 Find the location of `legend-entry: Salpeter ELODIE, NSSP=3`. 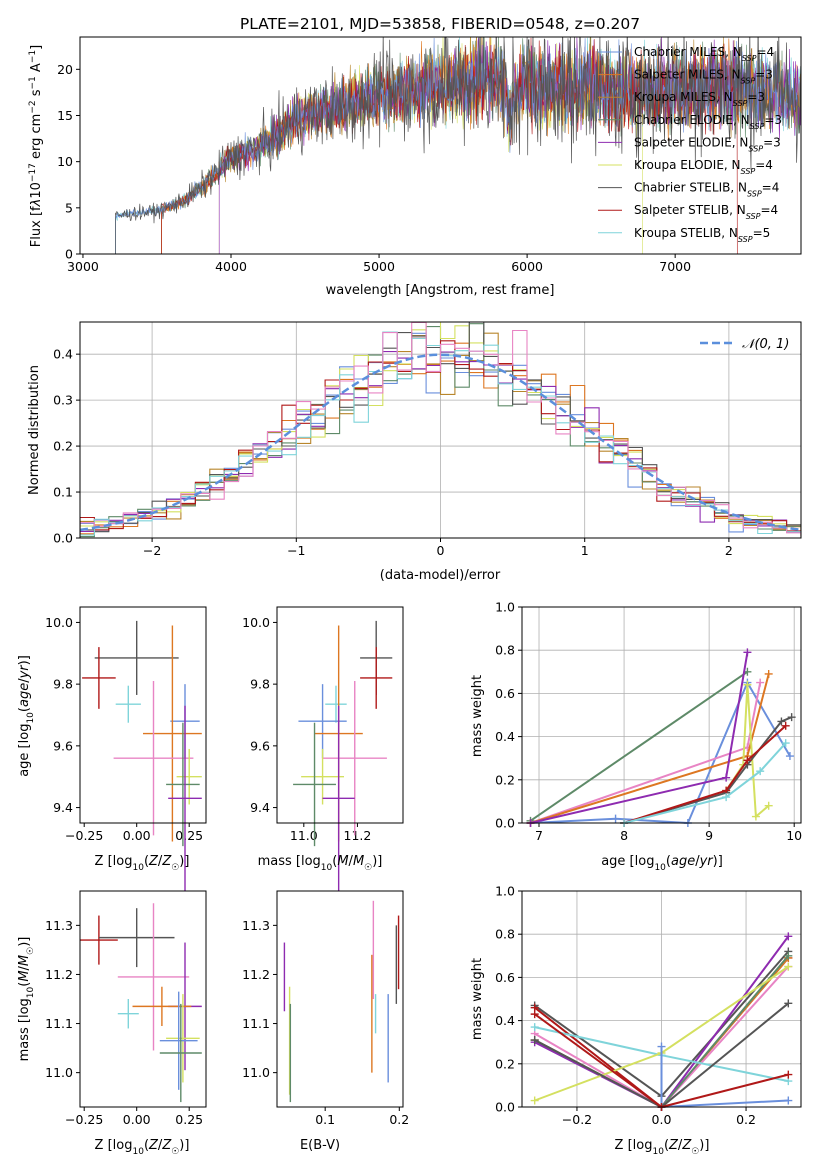

legend-entry: Salpeter ELODIE, NSSP=3 is located at coordinates (707, 144).